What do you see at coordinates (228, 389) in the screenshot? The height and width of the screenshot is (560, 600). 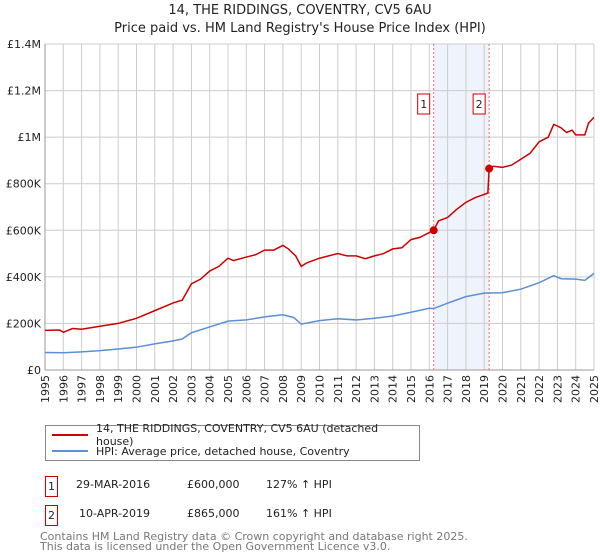 I see `x-tick-label: 2005` at bounding box center [228, 389].